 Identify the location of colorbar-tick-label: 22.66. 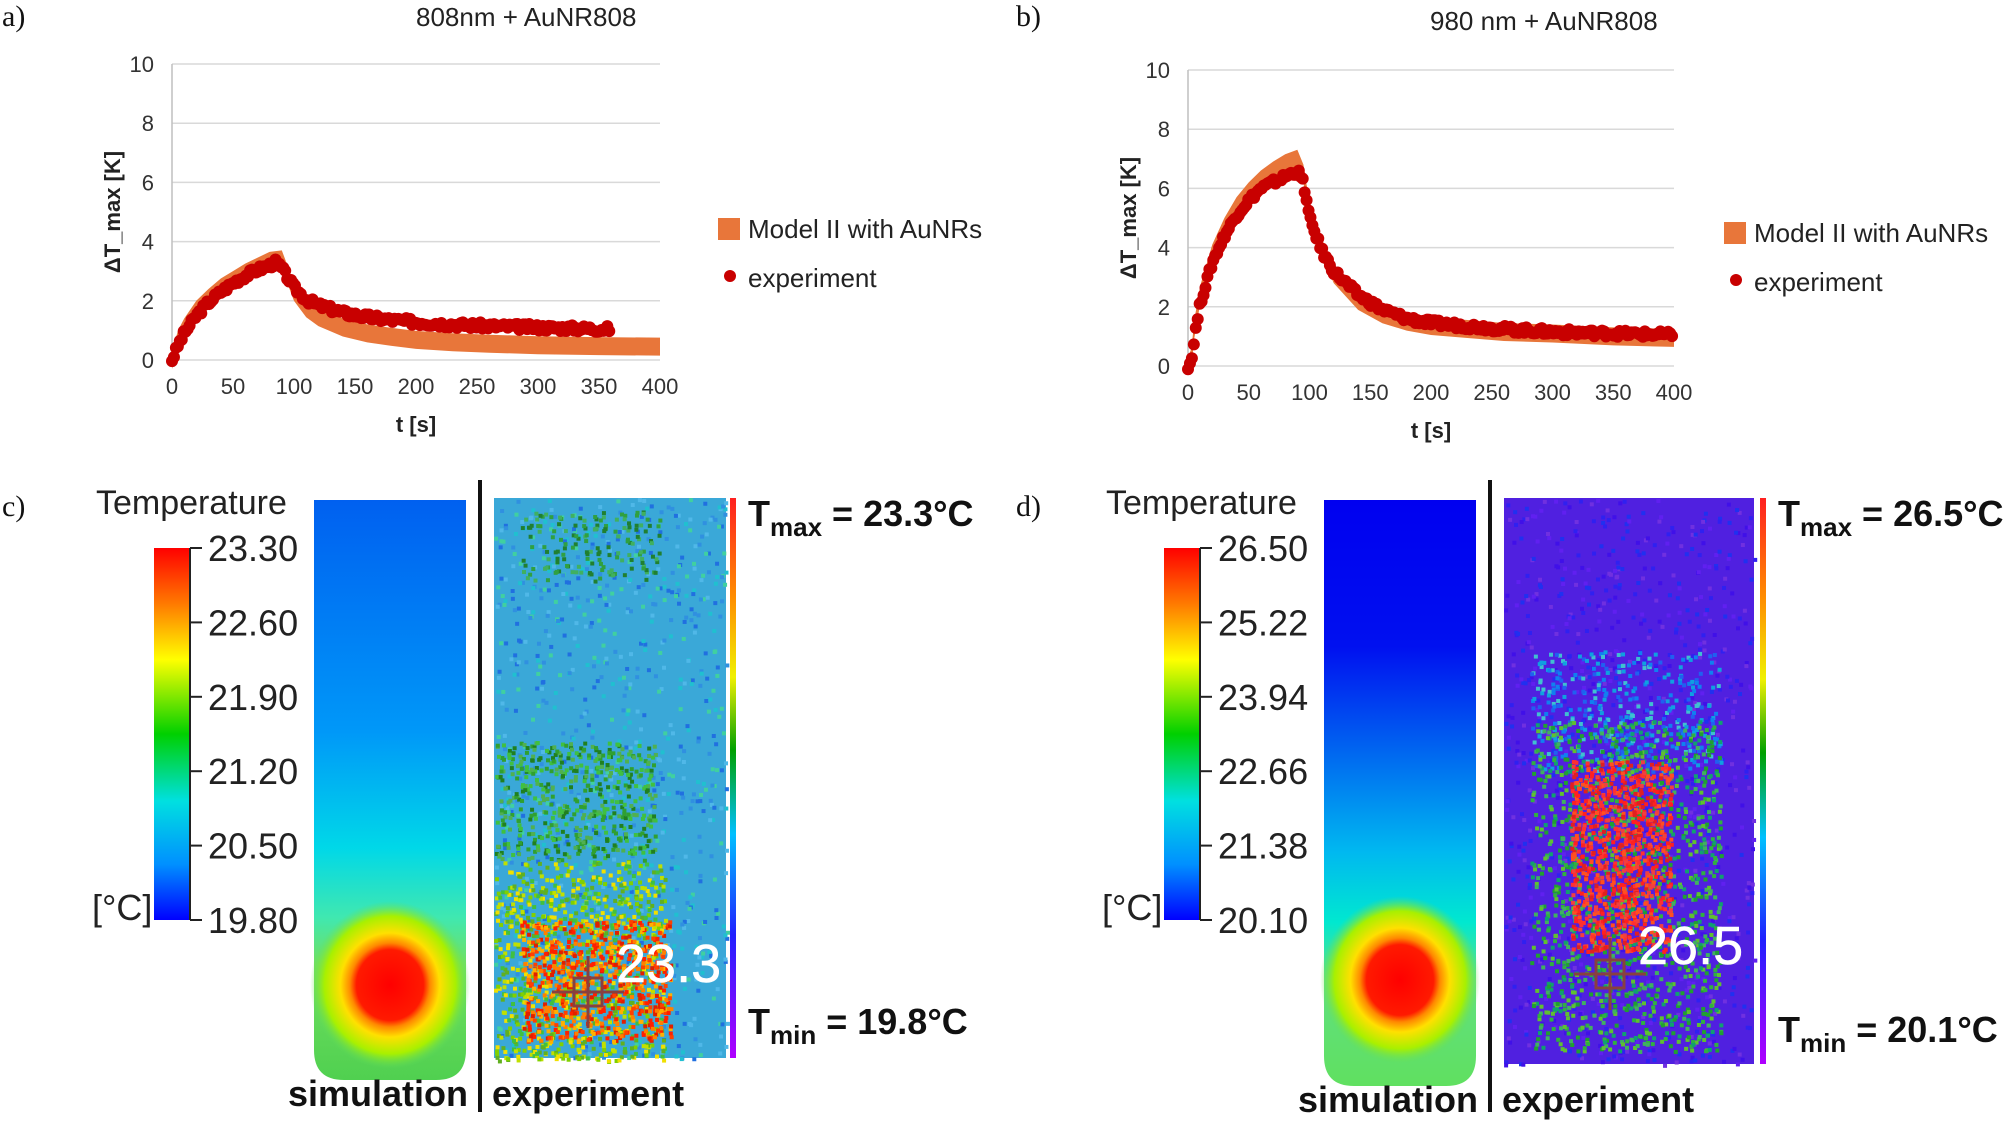
(1263, 771).